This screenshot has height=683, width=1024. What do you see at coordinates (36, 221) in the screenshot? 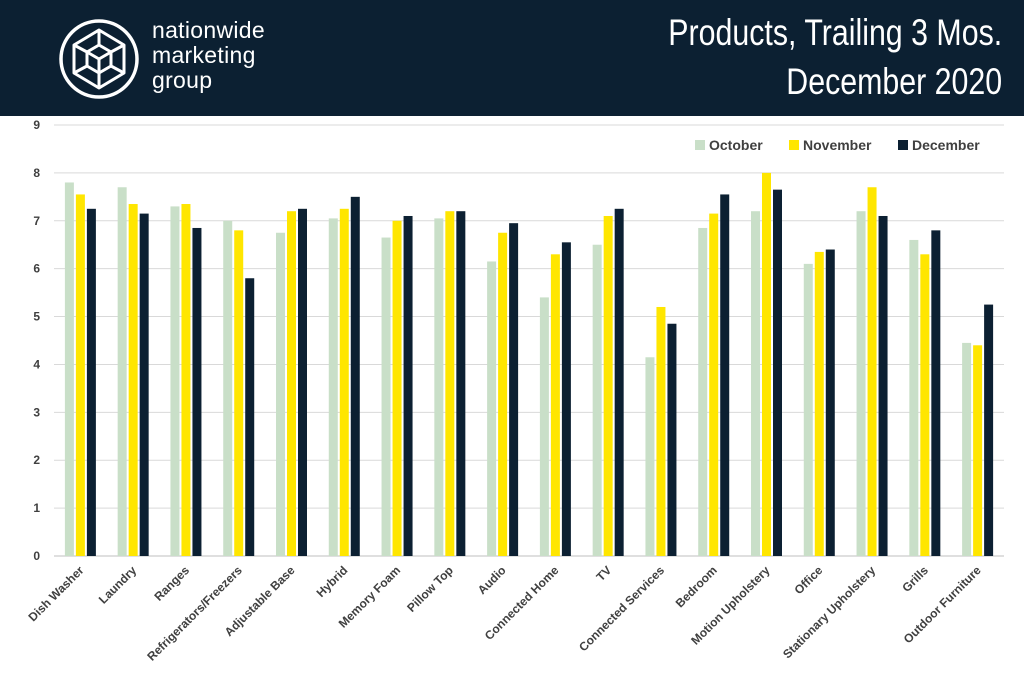
I see `y-tick-label: 7` at bounding box center [36, 221].